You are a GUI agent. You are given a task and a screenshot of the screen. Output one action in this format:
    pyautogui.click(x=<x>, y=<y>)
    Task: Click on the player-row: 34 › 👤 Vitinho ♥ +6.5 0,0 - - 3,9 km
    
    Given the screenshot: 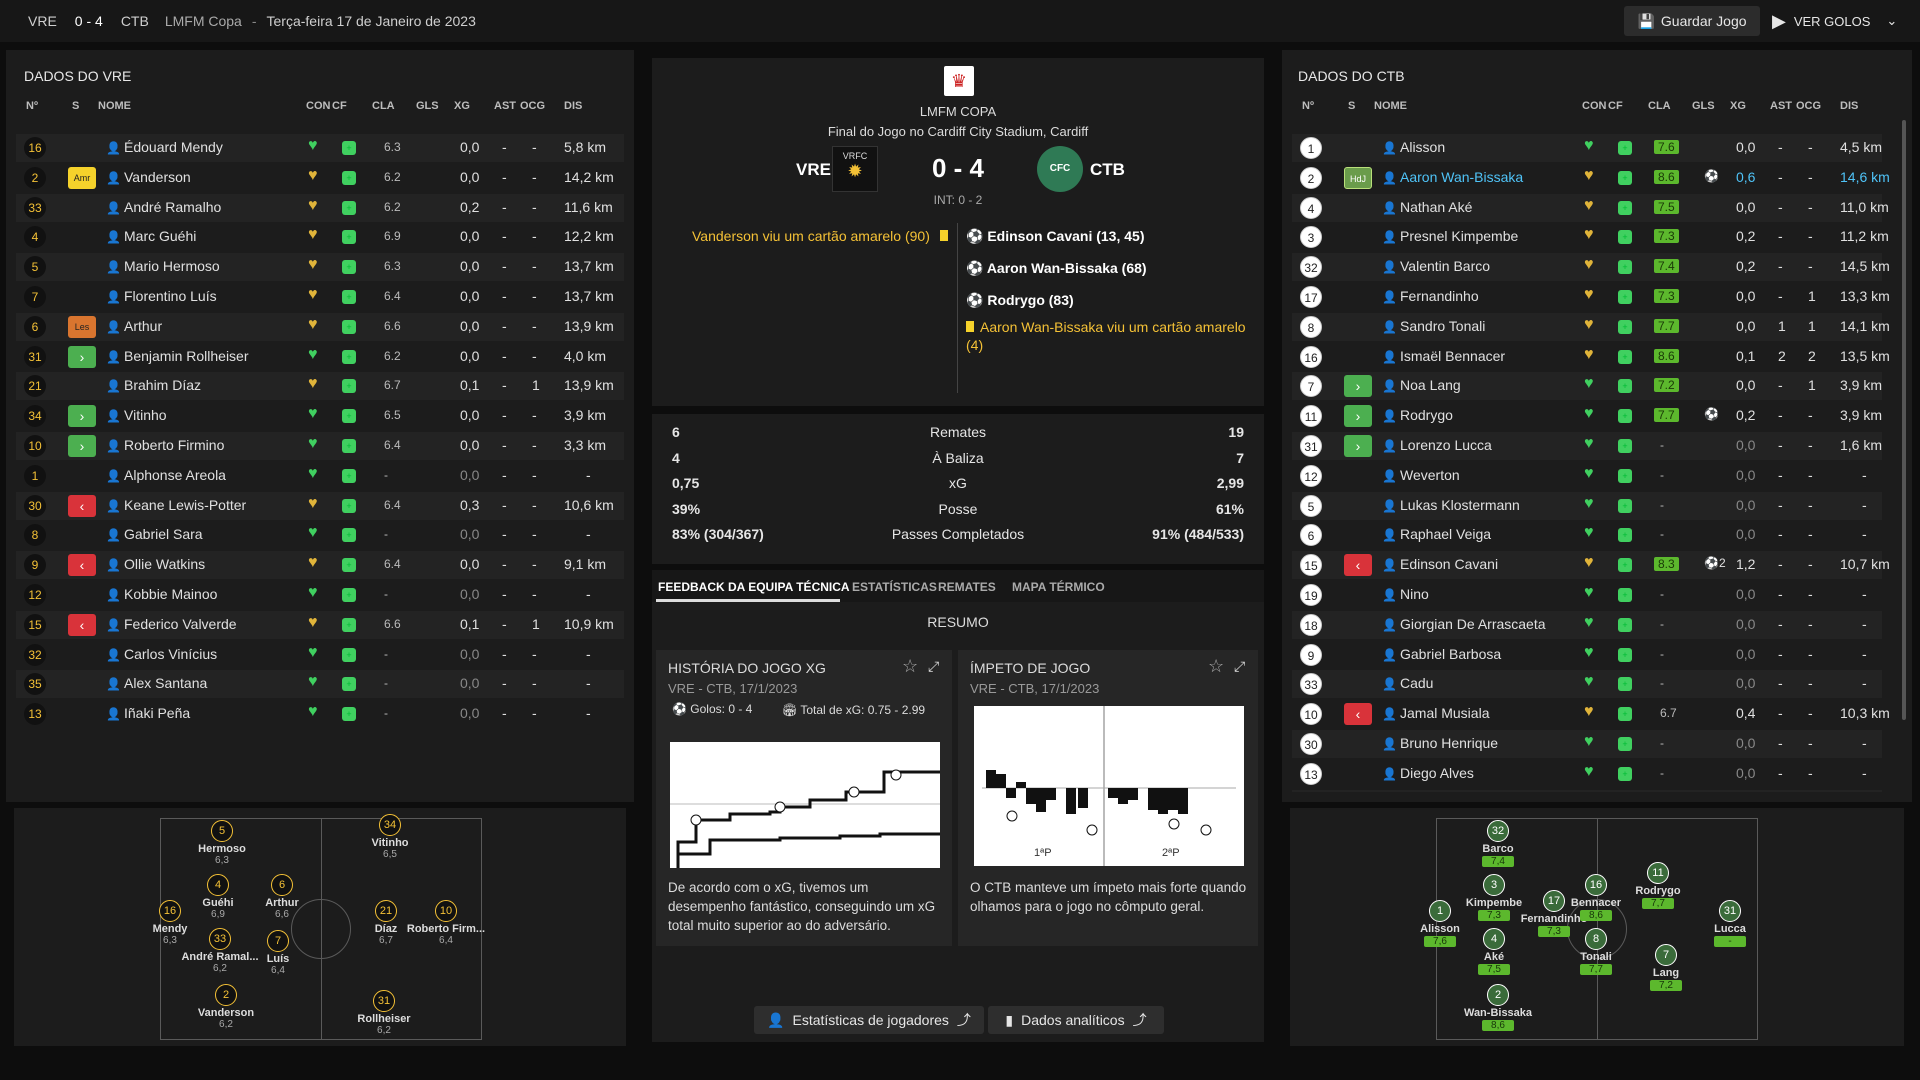 What is the action you would take?
    pyautogui.click(x=320, y=416)
    